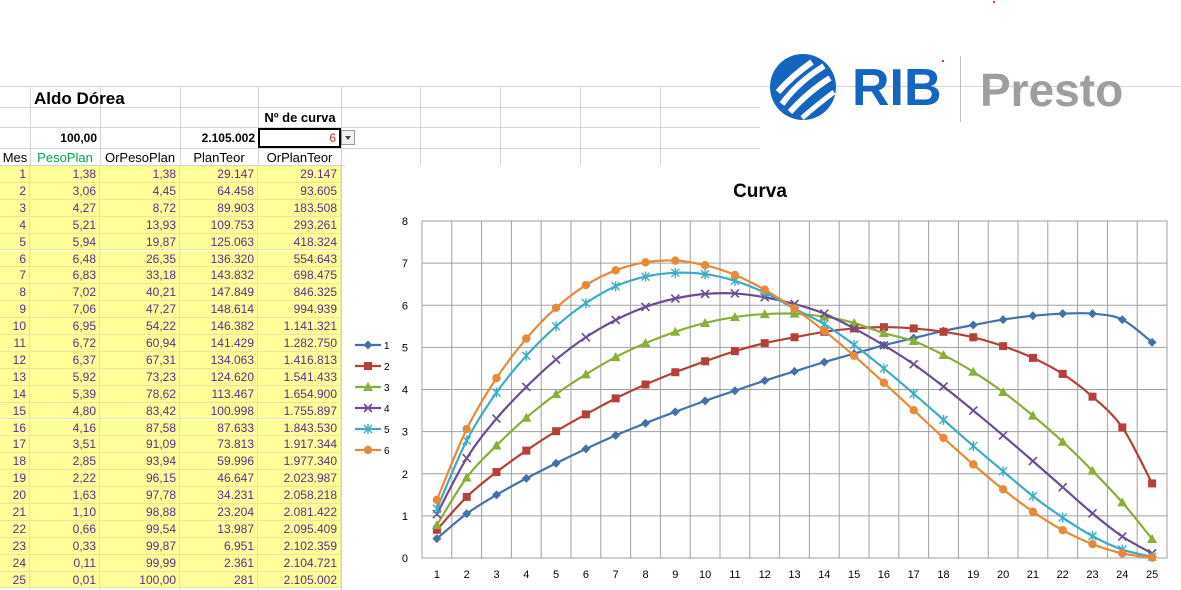  I want to click on orplanteor-cell: 1.977.340, so click(299, 462).